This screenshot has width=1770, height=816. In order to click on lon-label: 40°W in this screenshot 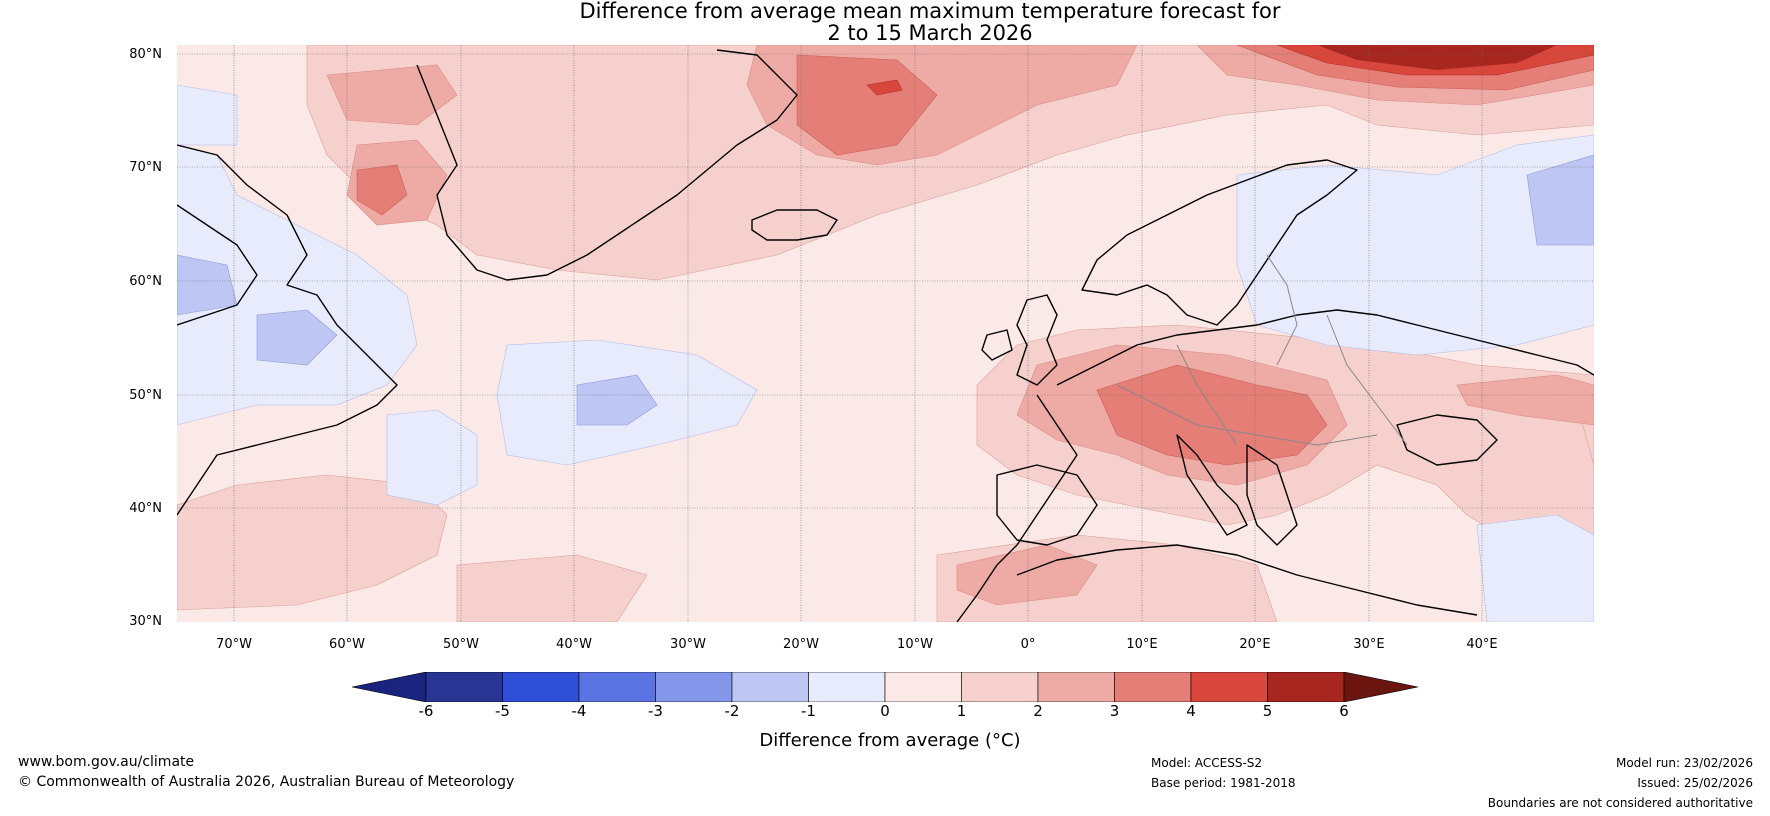, I will do `click(574, 644)`.